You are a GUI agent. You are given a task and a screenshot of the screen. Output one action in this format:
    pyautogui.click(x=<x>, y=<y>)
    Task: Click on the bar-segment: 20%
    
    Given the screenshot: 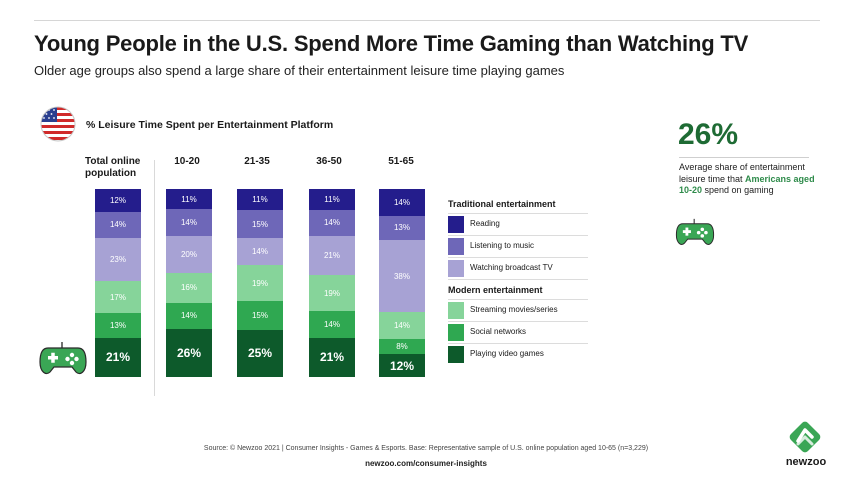 What is the action you would take?
    pyautogui.click(x=189, y=254)
    